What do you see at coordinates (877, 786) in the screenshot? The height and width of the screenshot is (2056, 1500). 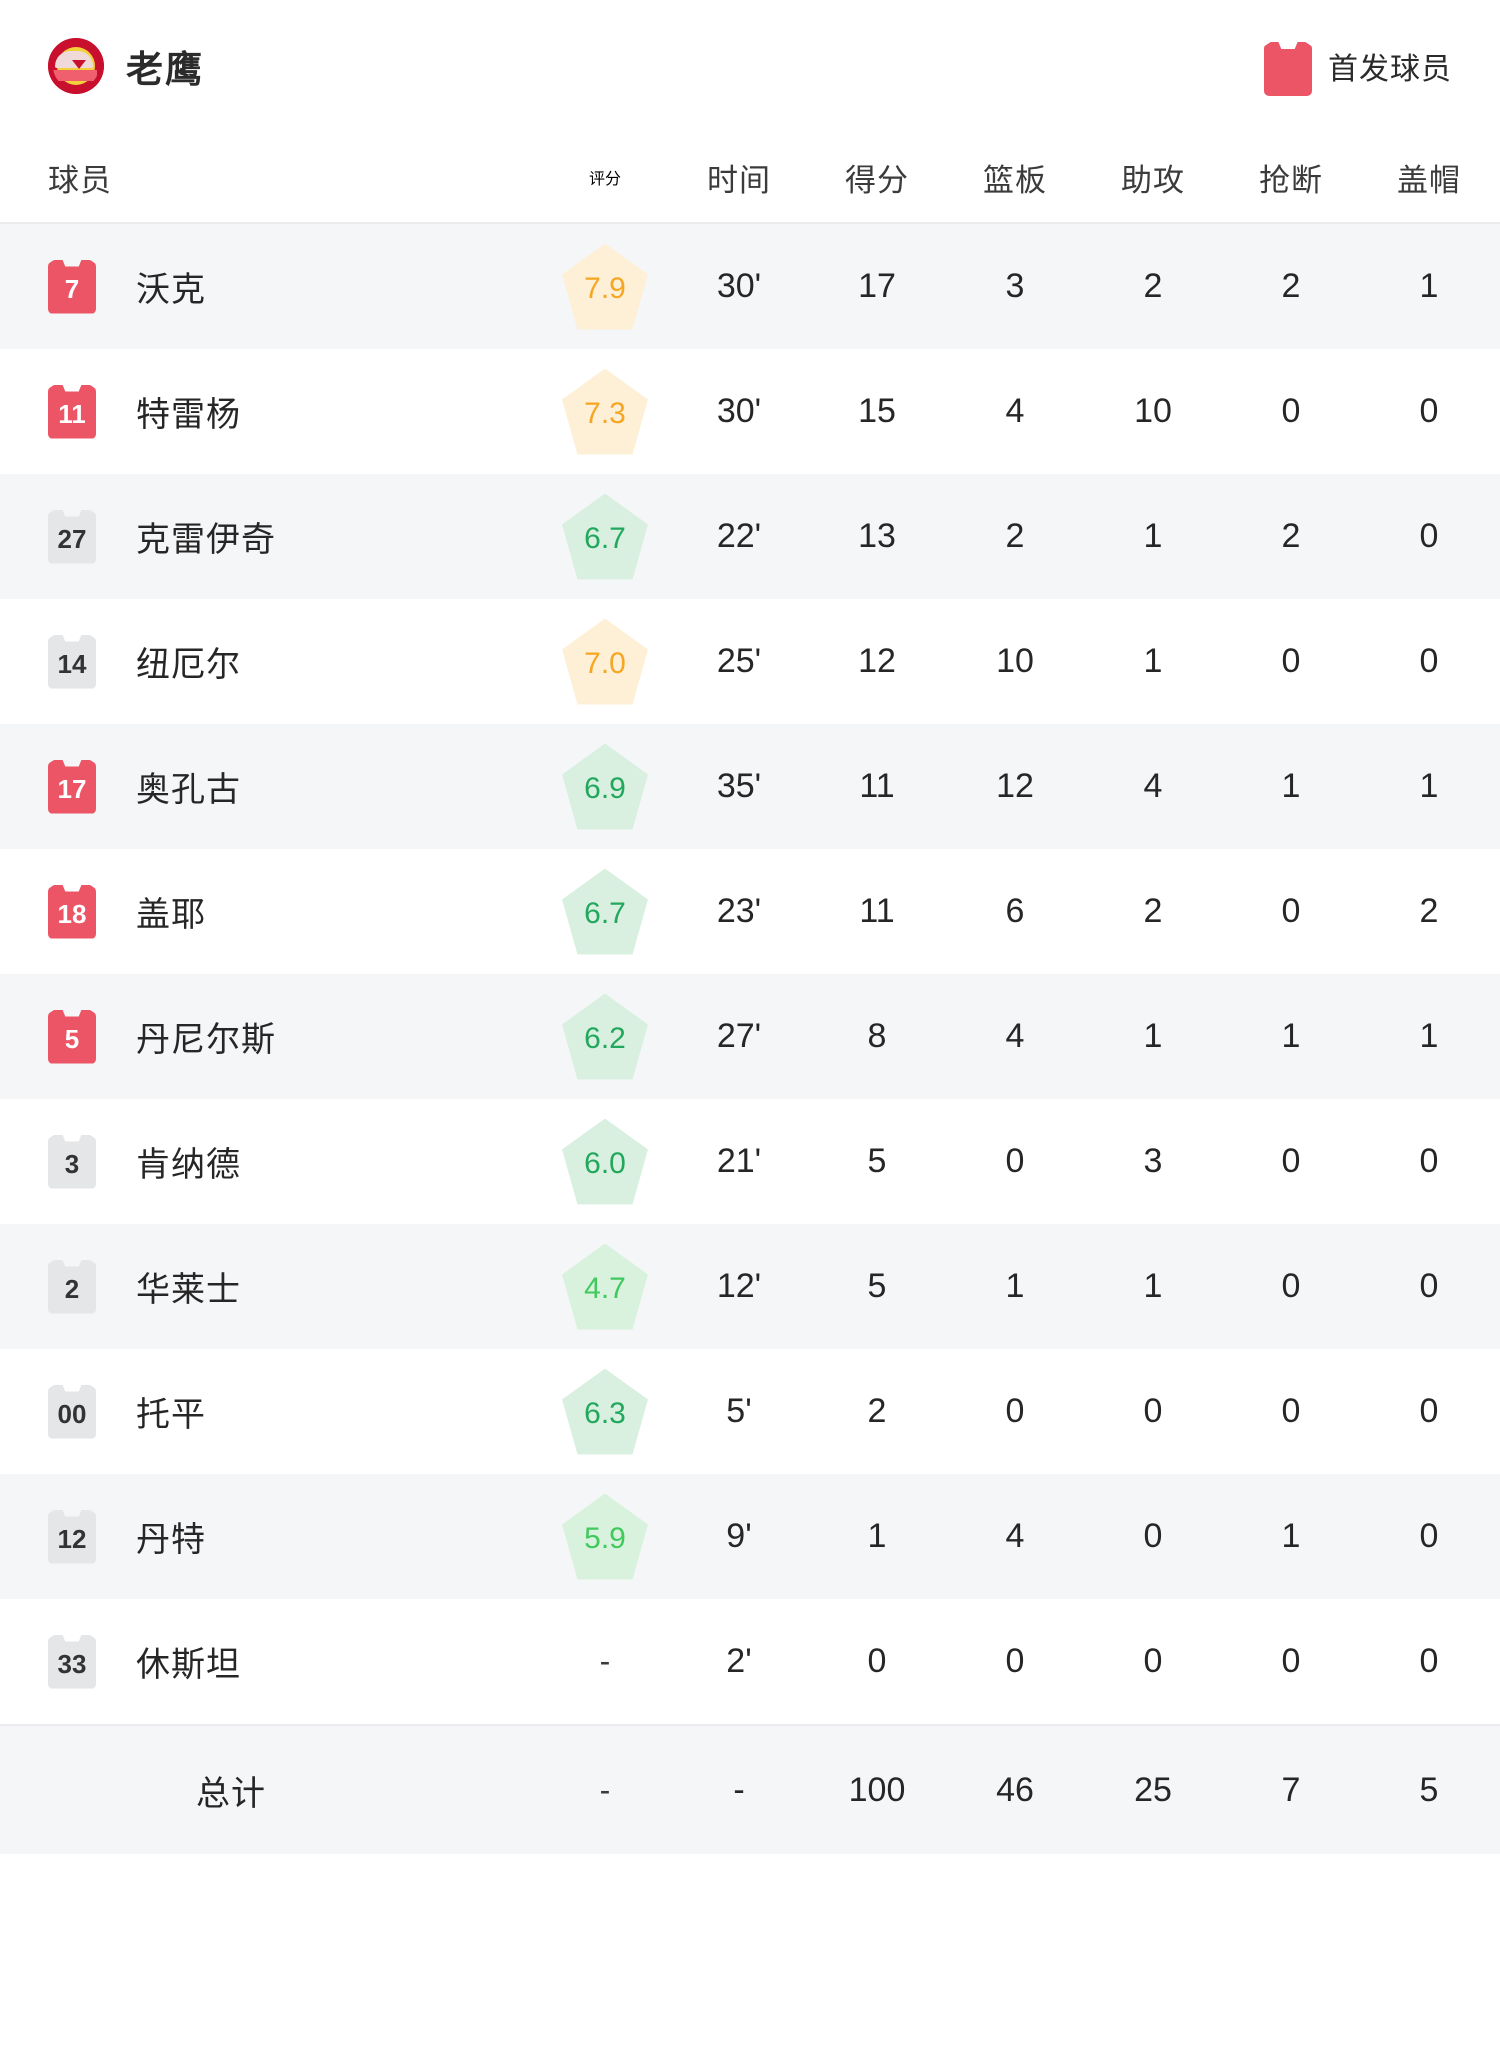 I see `points-value: 11` at bounding box center [877, 786].